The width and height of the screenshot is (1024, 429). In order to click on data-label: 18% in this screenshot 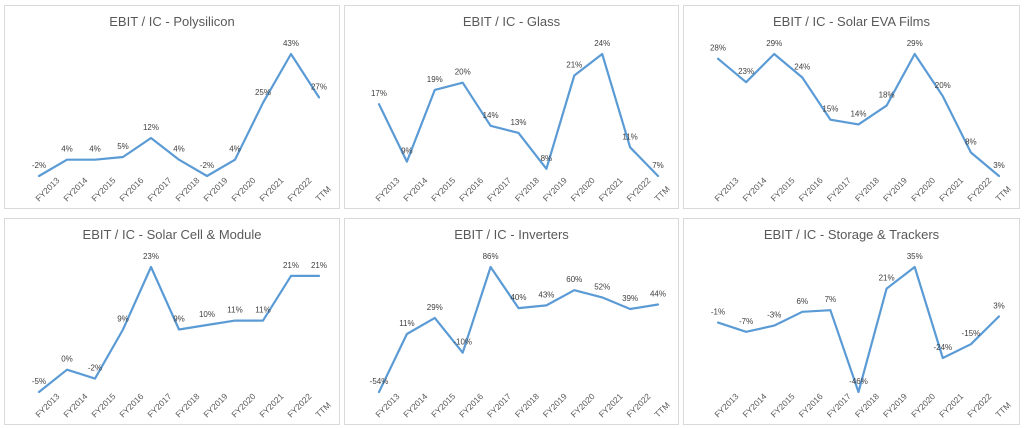, I will do `click(887, 95)`.